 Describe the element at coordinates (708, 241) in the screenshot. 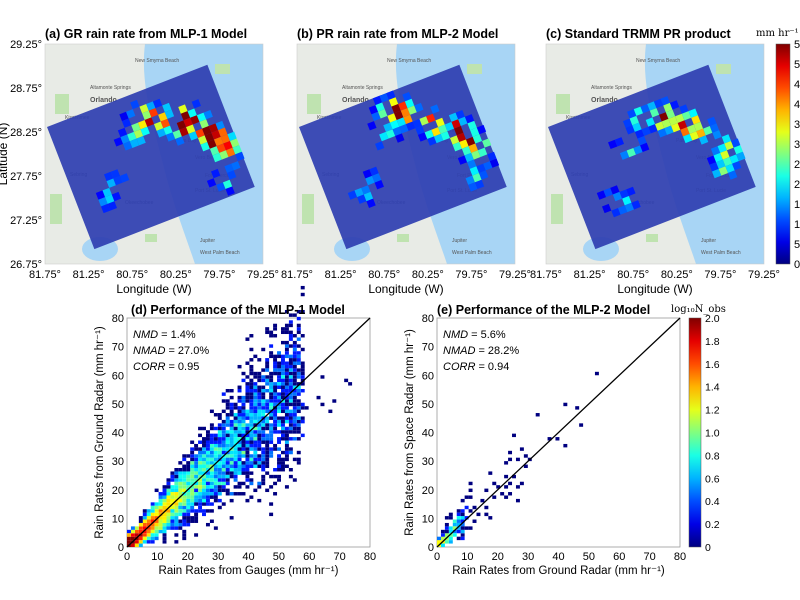

I see `map-city-label: Jupiter` at that location.